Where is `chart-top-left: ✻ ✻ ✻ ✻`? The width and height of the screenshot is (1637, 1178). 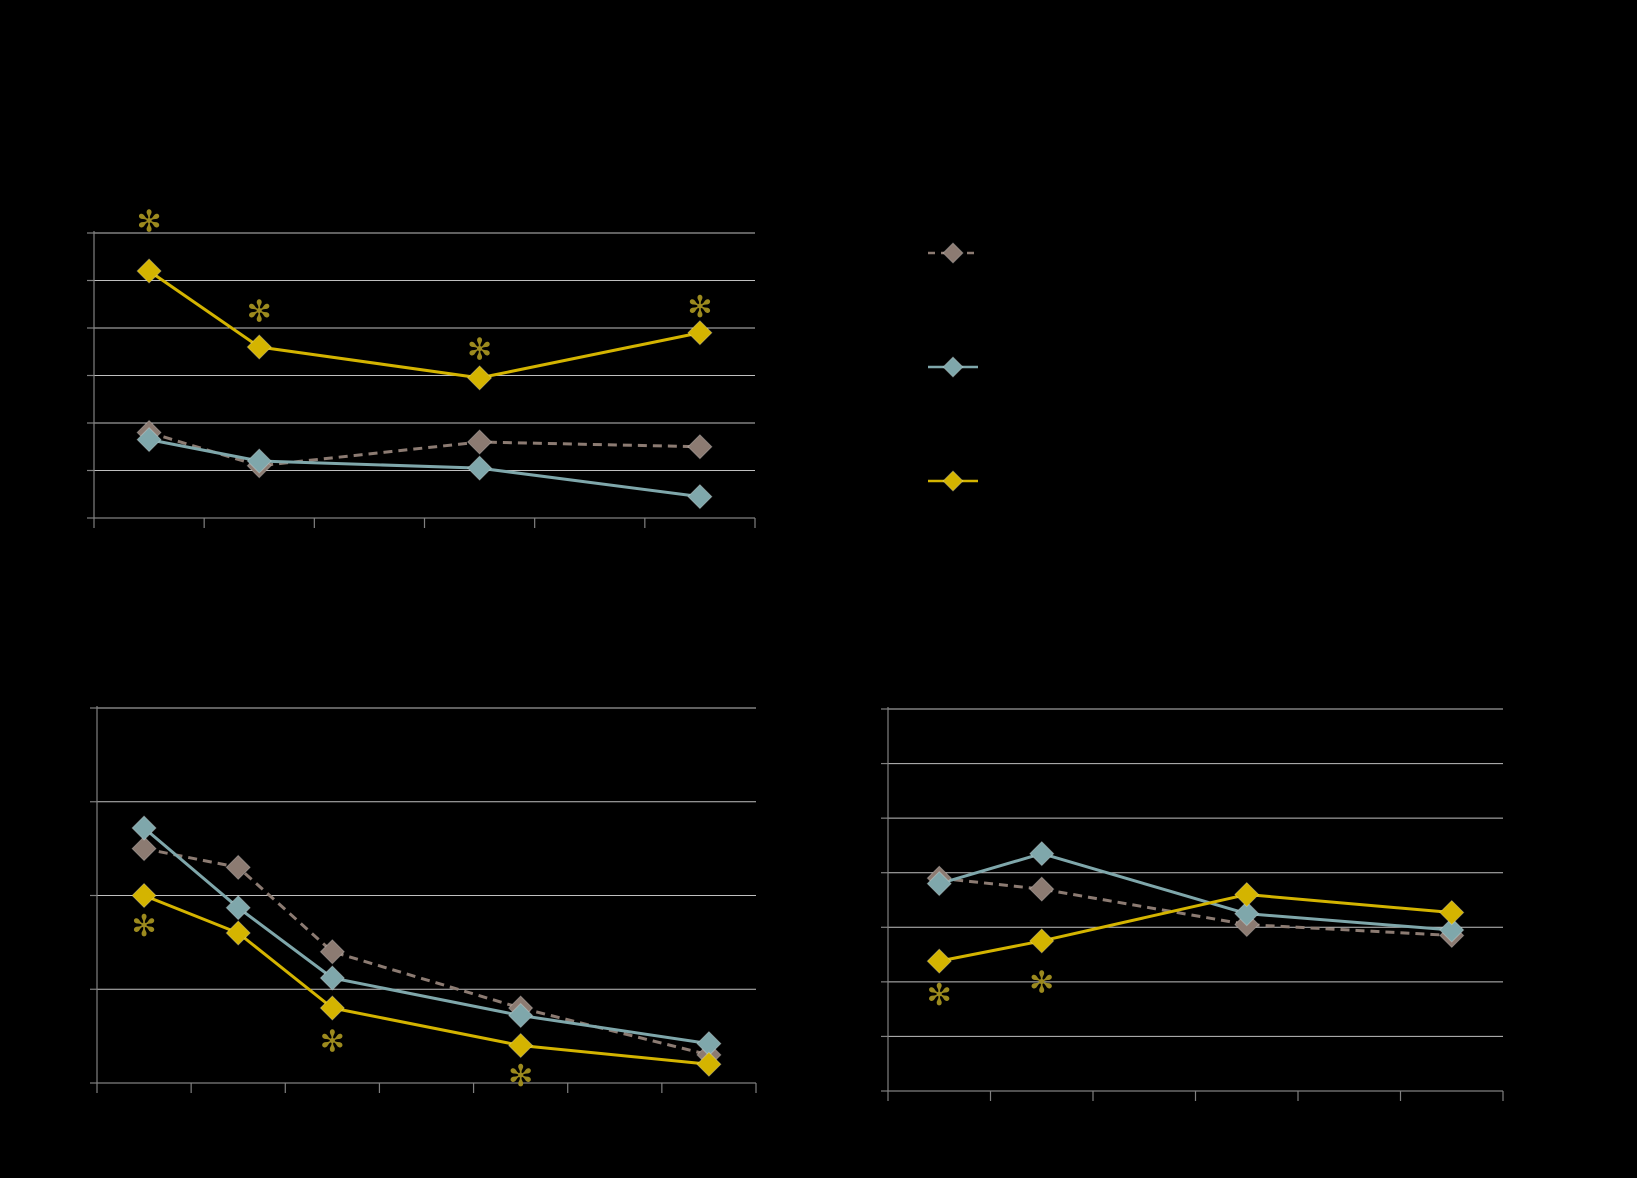 chart-top-left: ✻ ✻ ✻ ✻ is located at coordinates (421, 366).